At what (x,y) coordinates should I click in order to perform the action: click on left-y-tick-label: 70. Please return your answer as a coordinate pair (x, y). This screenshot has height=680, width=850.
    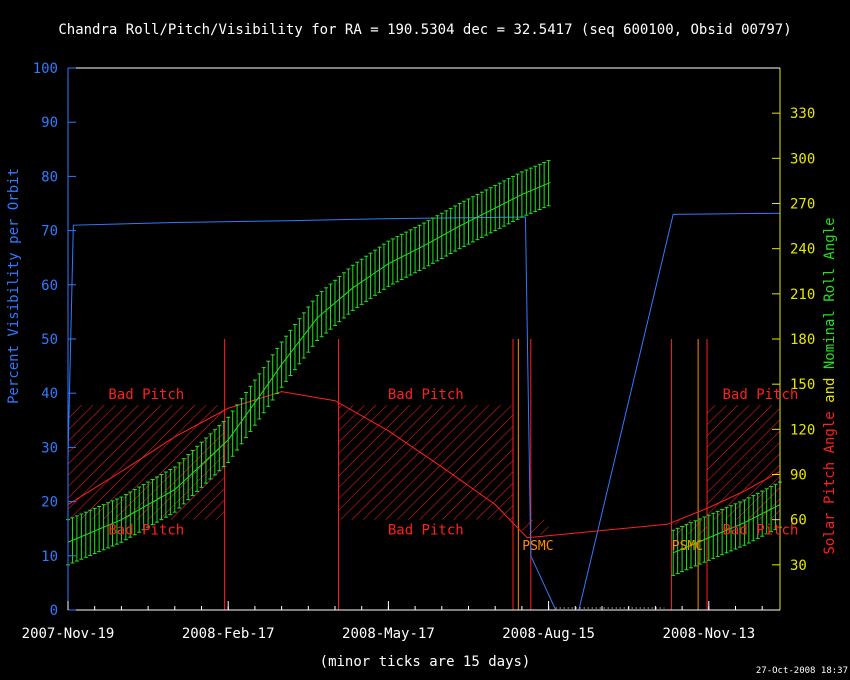
    Looking at the image, I should click on (49, 232).